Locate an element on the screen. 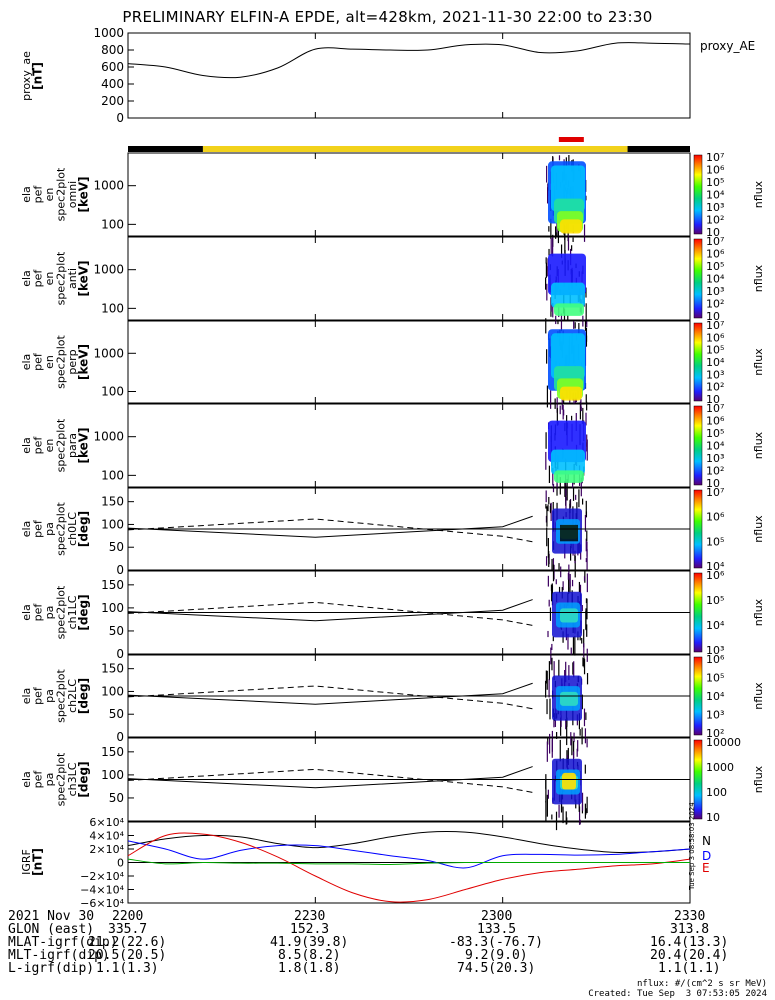 Image resolution: width=775 pixels, height=1000 pixels. spectrogram-ylabel: [keV] is located at coordinates (84, 194).